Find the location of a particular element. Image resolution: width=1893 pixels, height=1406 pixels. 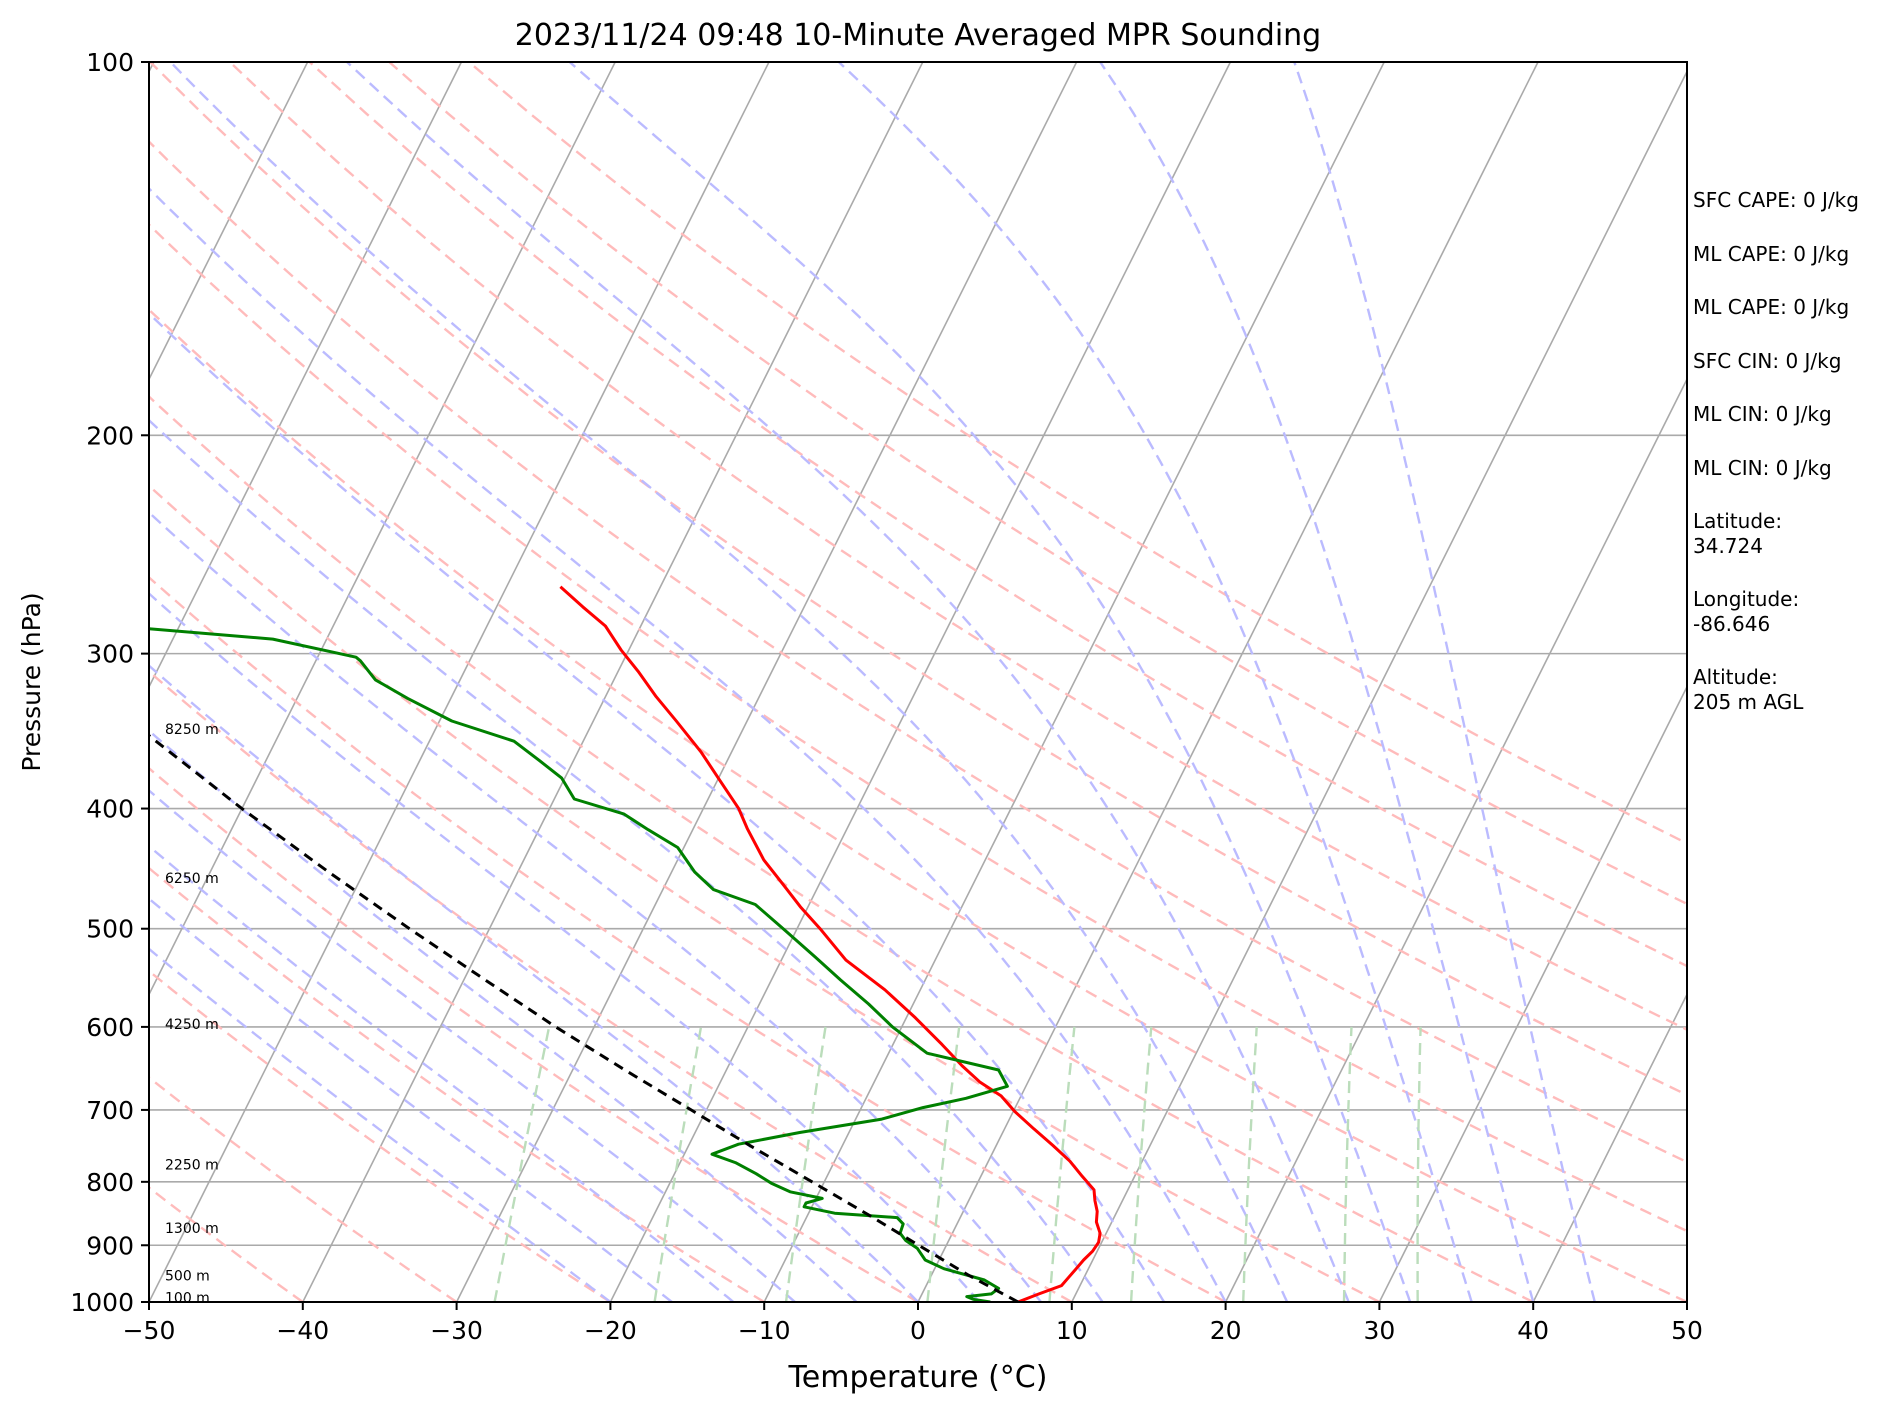

sfc-cape-text: SFC CAPE: 0 J/kg is located at coordinates (1776, 200).